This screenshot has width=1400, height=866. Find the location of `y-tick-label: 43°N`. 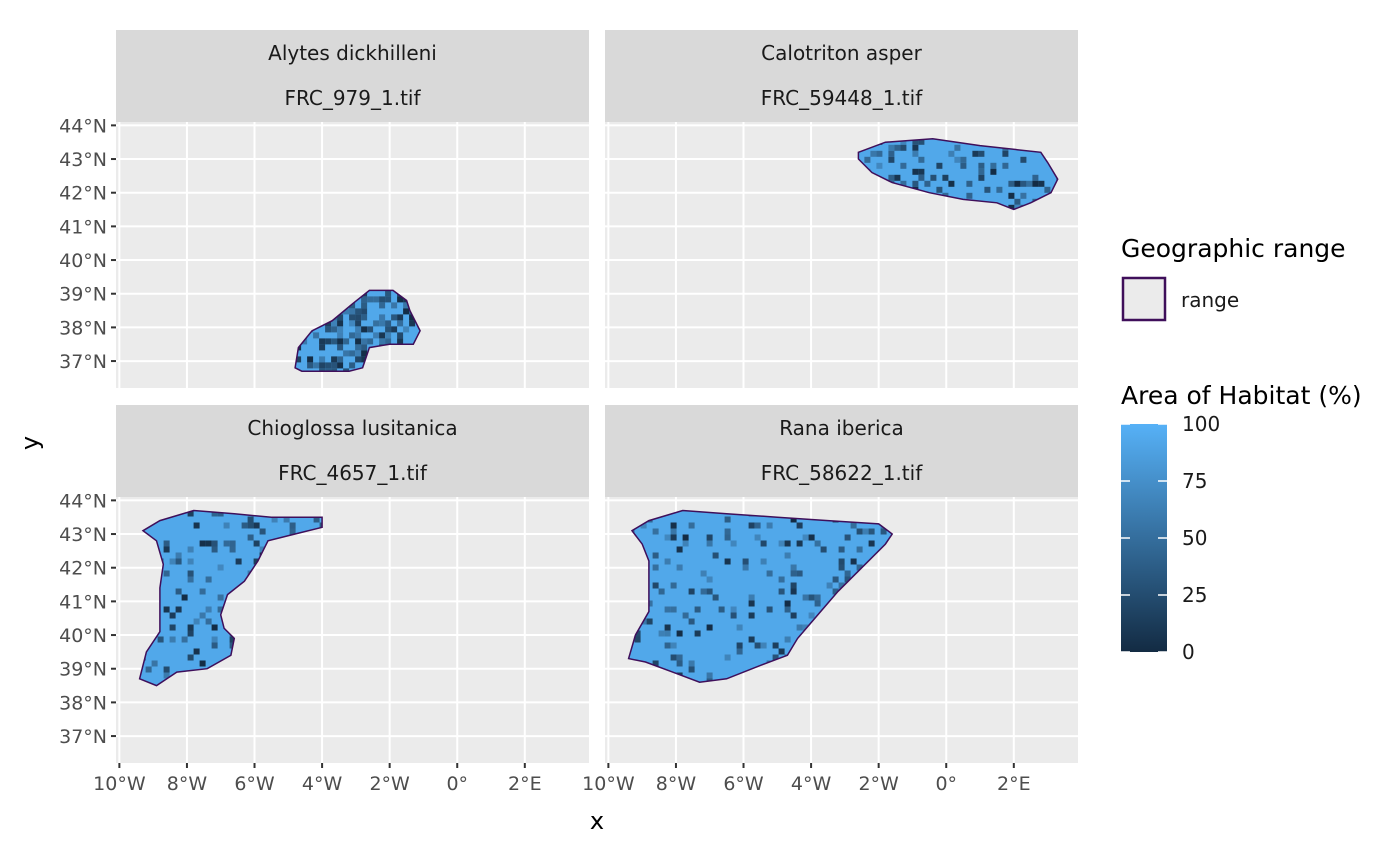

y-tick-label: 43°N is located at coordinates (83, 535).